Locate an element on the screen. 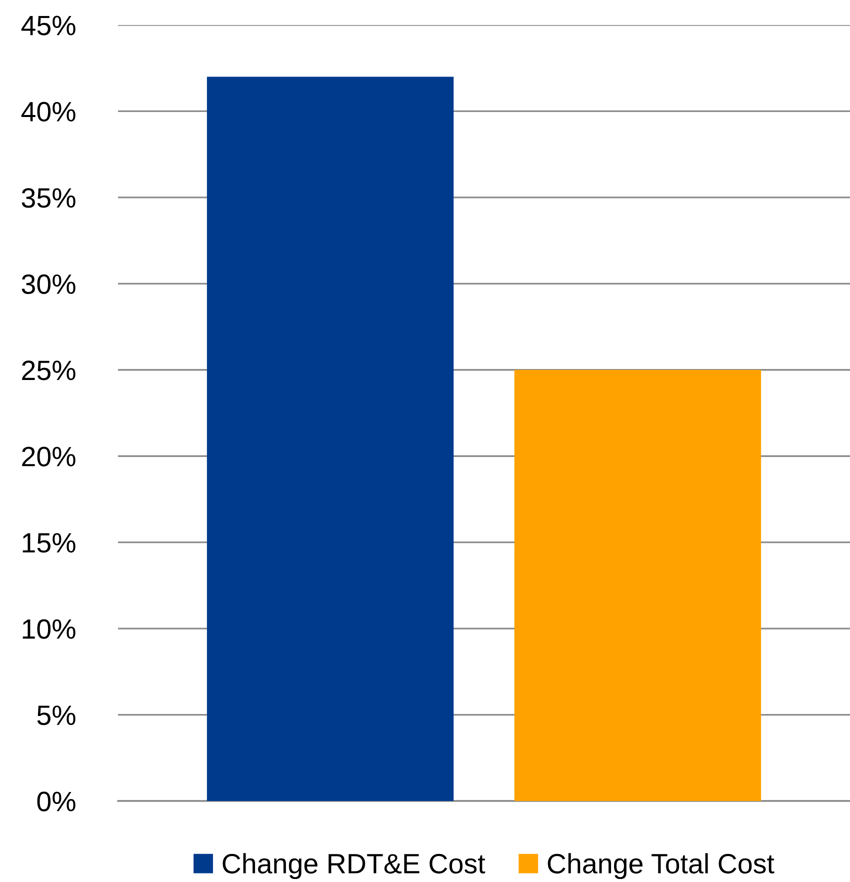 This screenshot has width=850, height=882. legend-label: Change Total Cost is located at coordinates (661, 866).